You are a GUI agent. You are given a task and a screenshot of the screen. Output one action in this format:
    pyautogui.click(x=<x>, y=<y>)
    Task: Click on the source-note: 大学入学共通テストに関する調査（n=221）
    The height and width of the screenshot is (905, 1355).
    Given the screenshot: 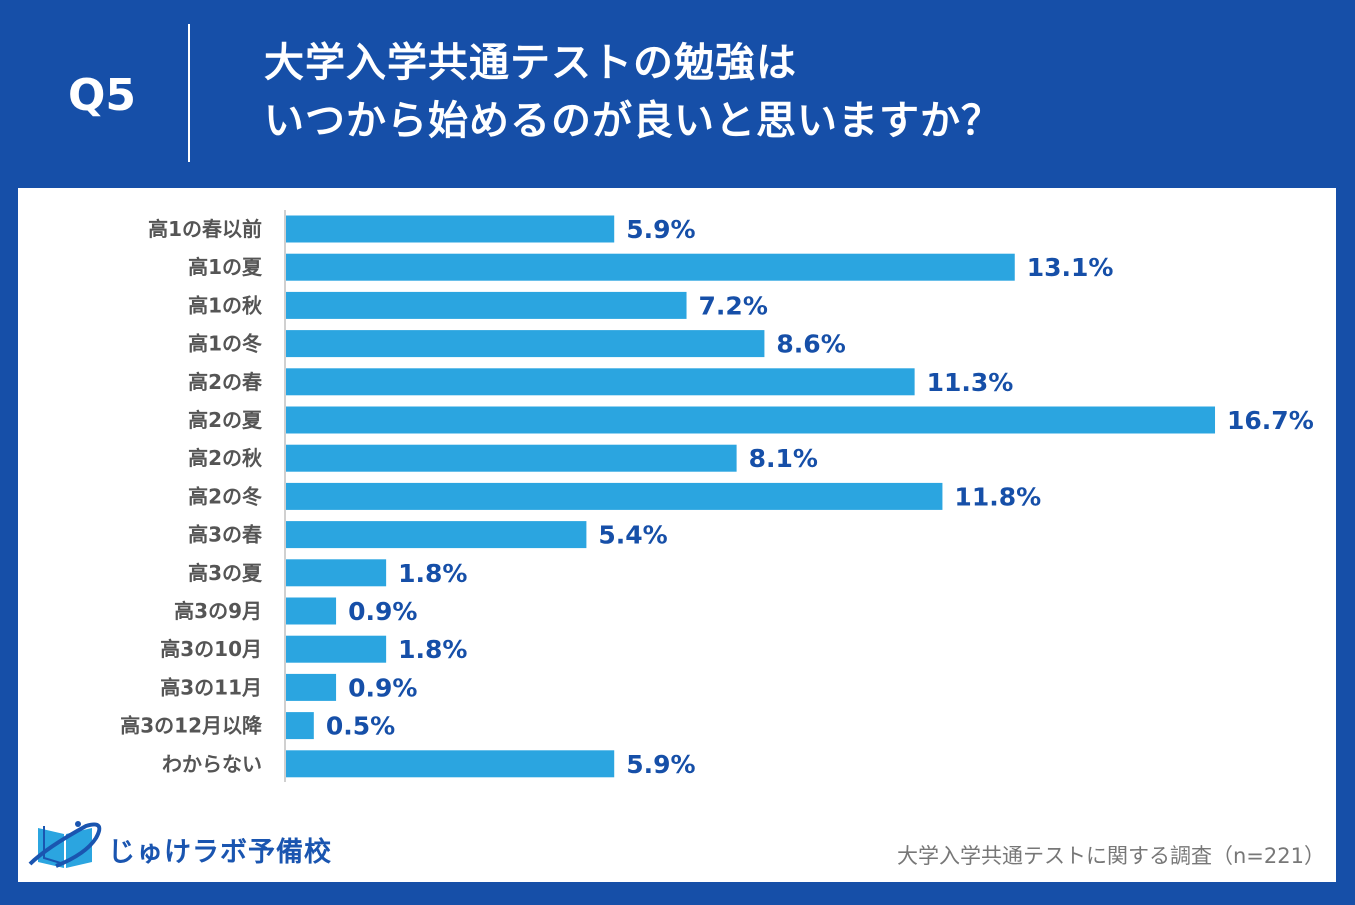 What is the action you would take?
    pyautogui.click(x=1111, y=856)
    